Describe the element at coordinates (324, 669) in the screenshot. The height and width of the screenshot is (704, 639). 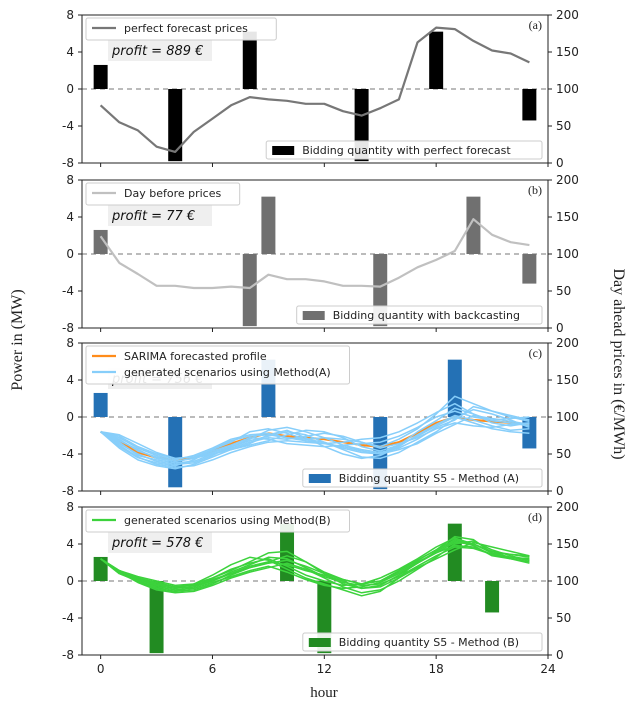
I see `x-tick-label: 12` at that location.